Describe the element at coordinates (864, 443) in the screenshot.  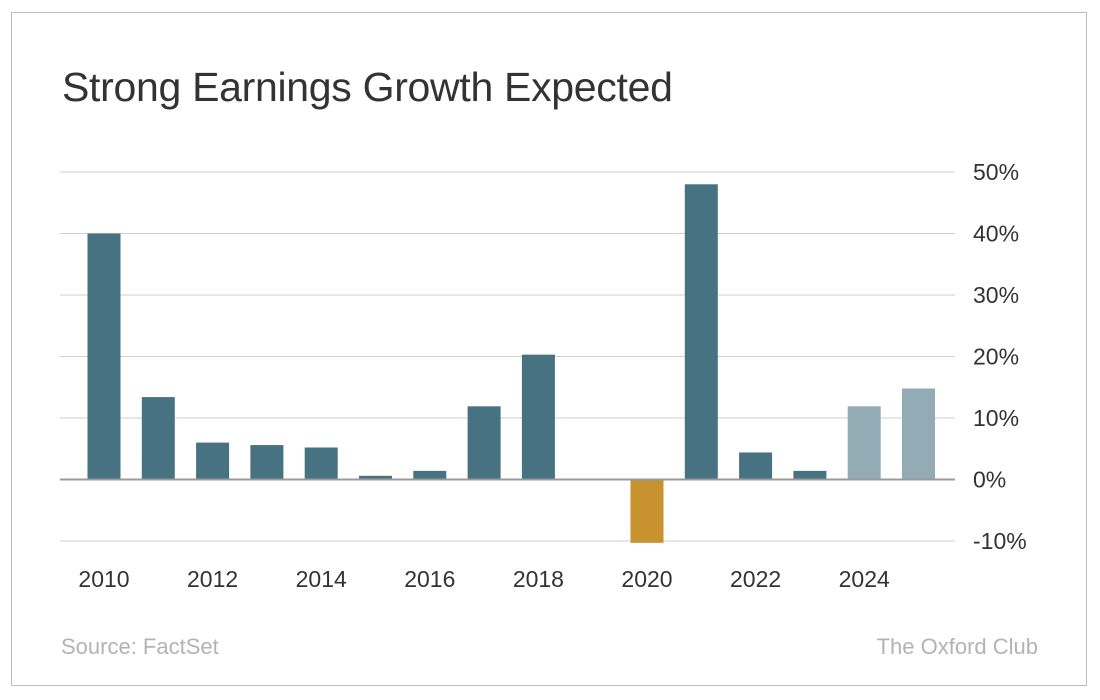
I see `bar-2024` at that location.